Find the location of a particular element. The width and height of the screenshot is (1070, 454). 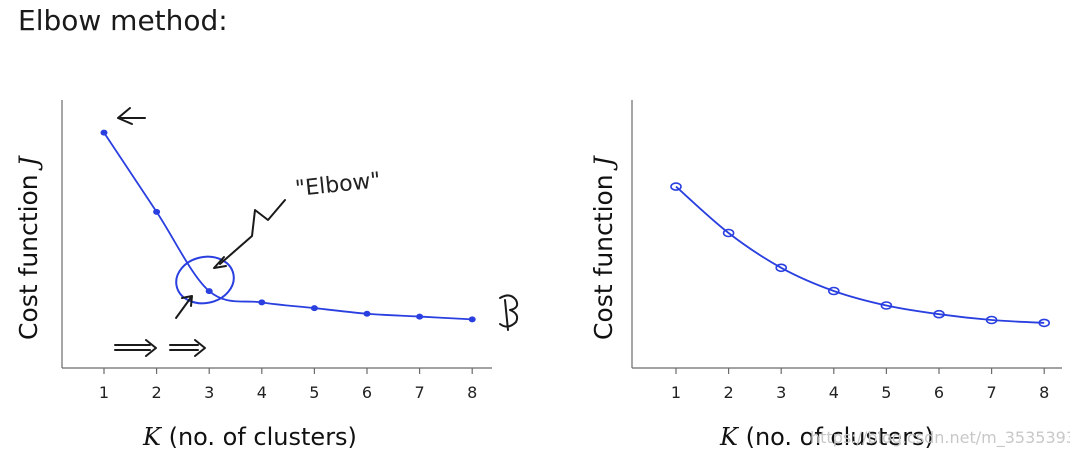

pointer-head is located at coordinates (220, 262).